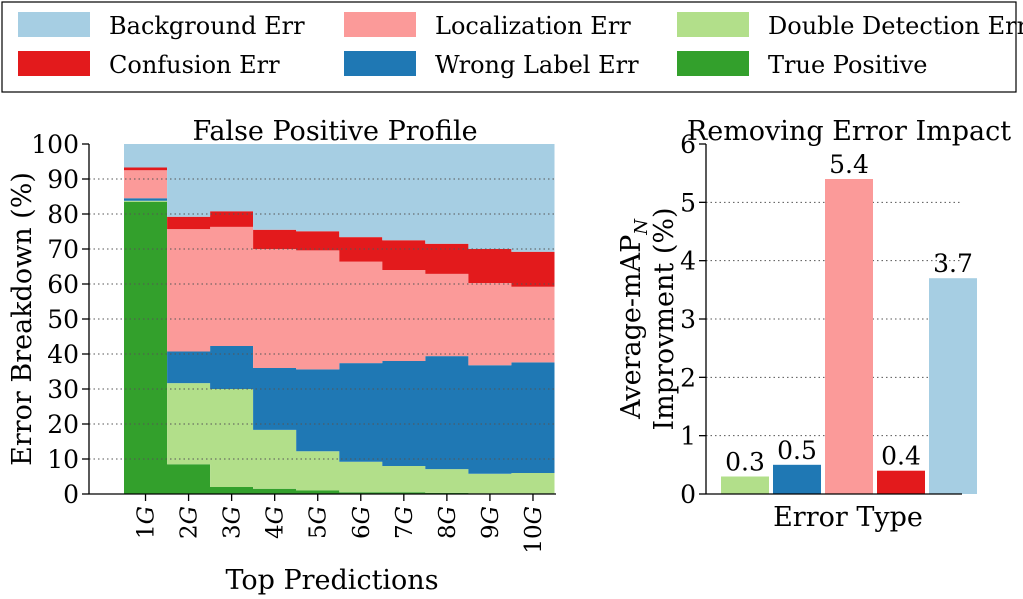  What do you see at coordinates (339, 198) in the screenshot?
I see `area-background-err` at bounding box center [339, 198].